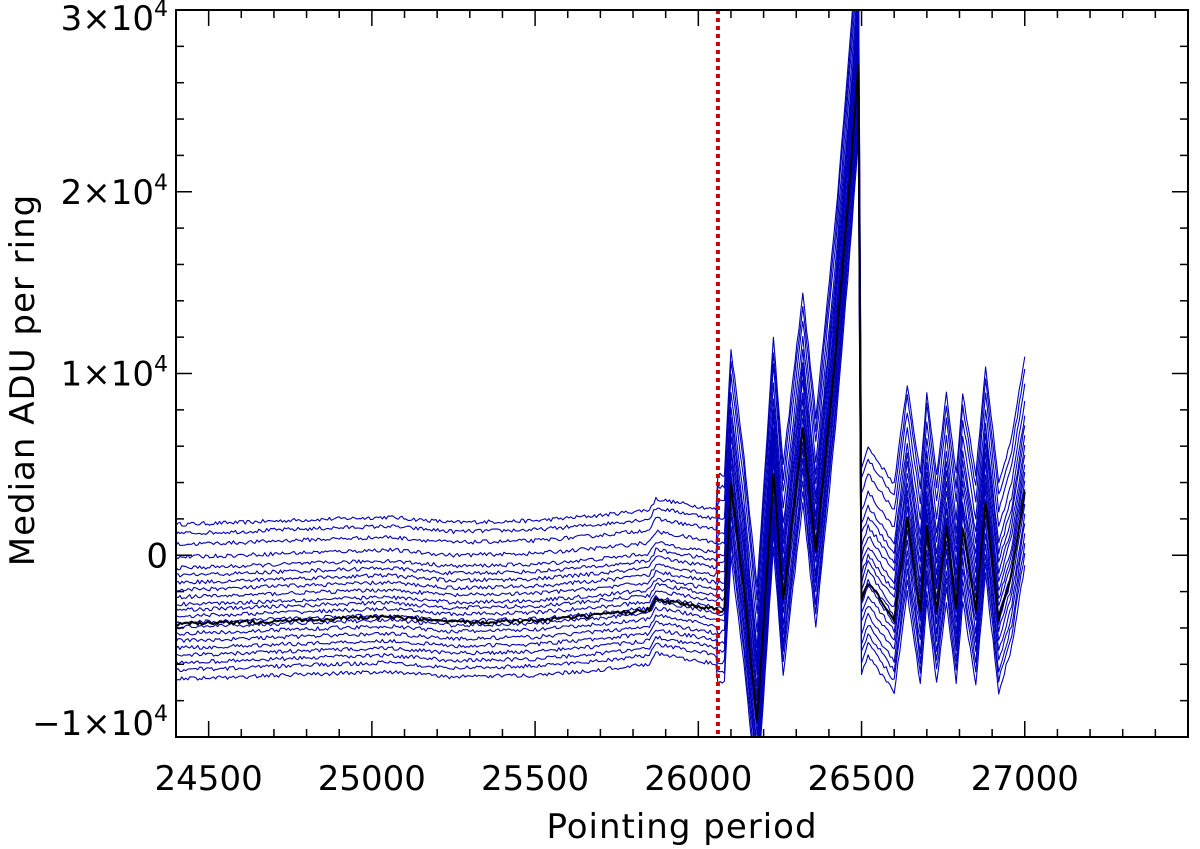  Describe the element at coordinates (114, 374) in the screenshot. I see `y-tick-label: 1×104` at that location.